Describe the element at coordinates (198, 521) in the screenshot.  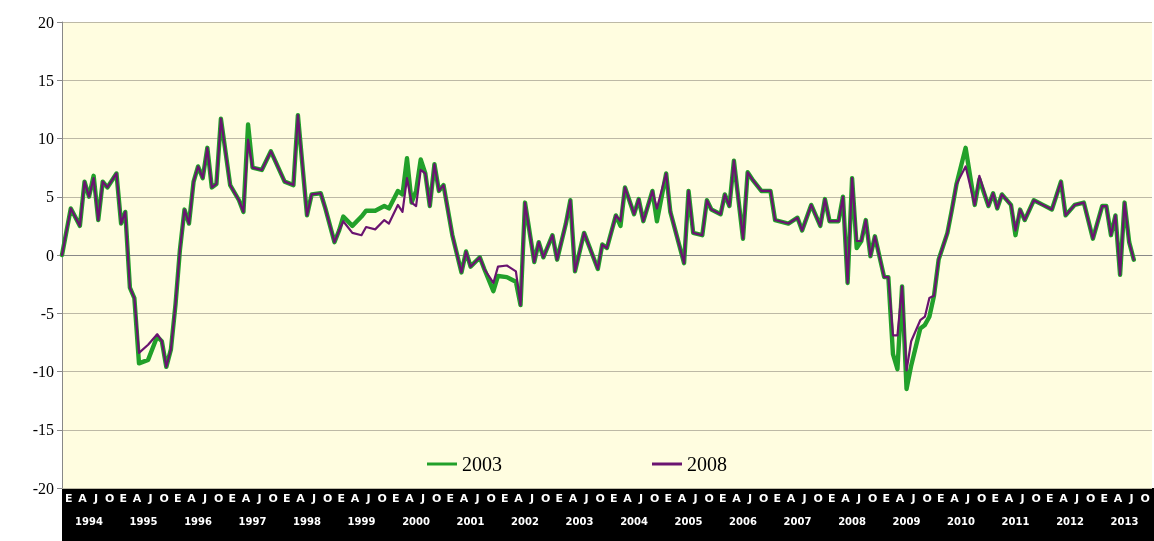
I see `x-tick-label: 1996` at that location.